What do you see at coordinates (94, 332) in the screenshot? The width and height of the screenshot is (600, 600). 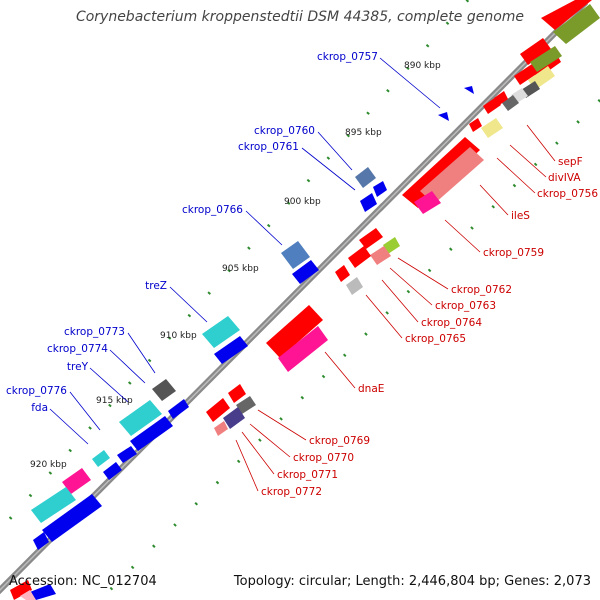 I see `gene-label-ckrop_0773: ckrop_0773` at bounding box center [94, 332].